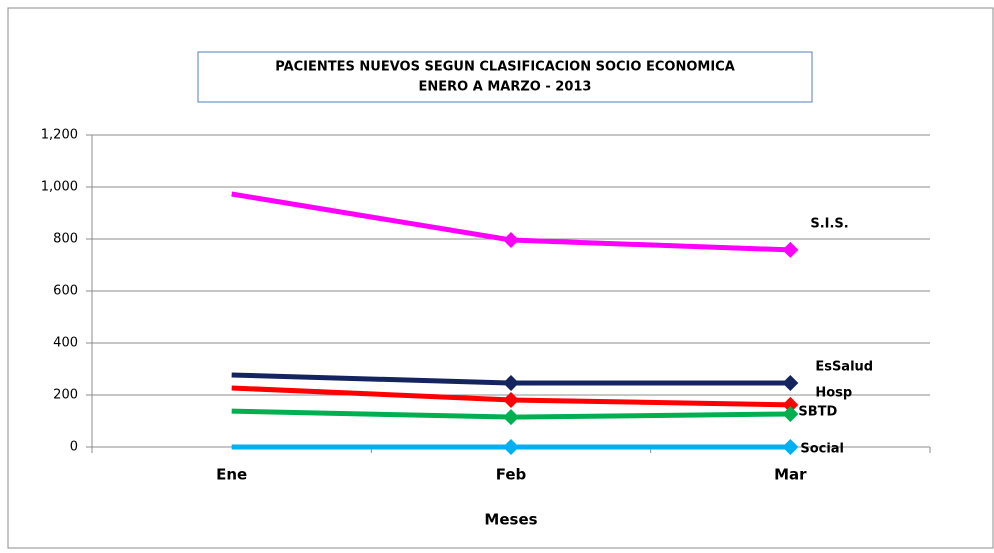 This screenshot has width=994, height=553. I want to click on y-tick-label: 800, so click(65, 239).